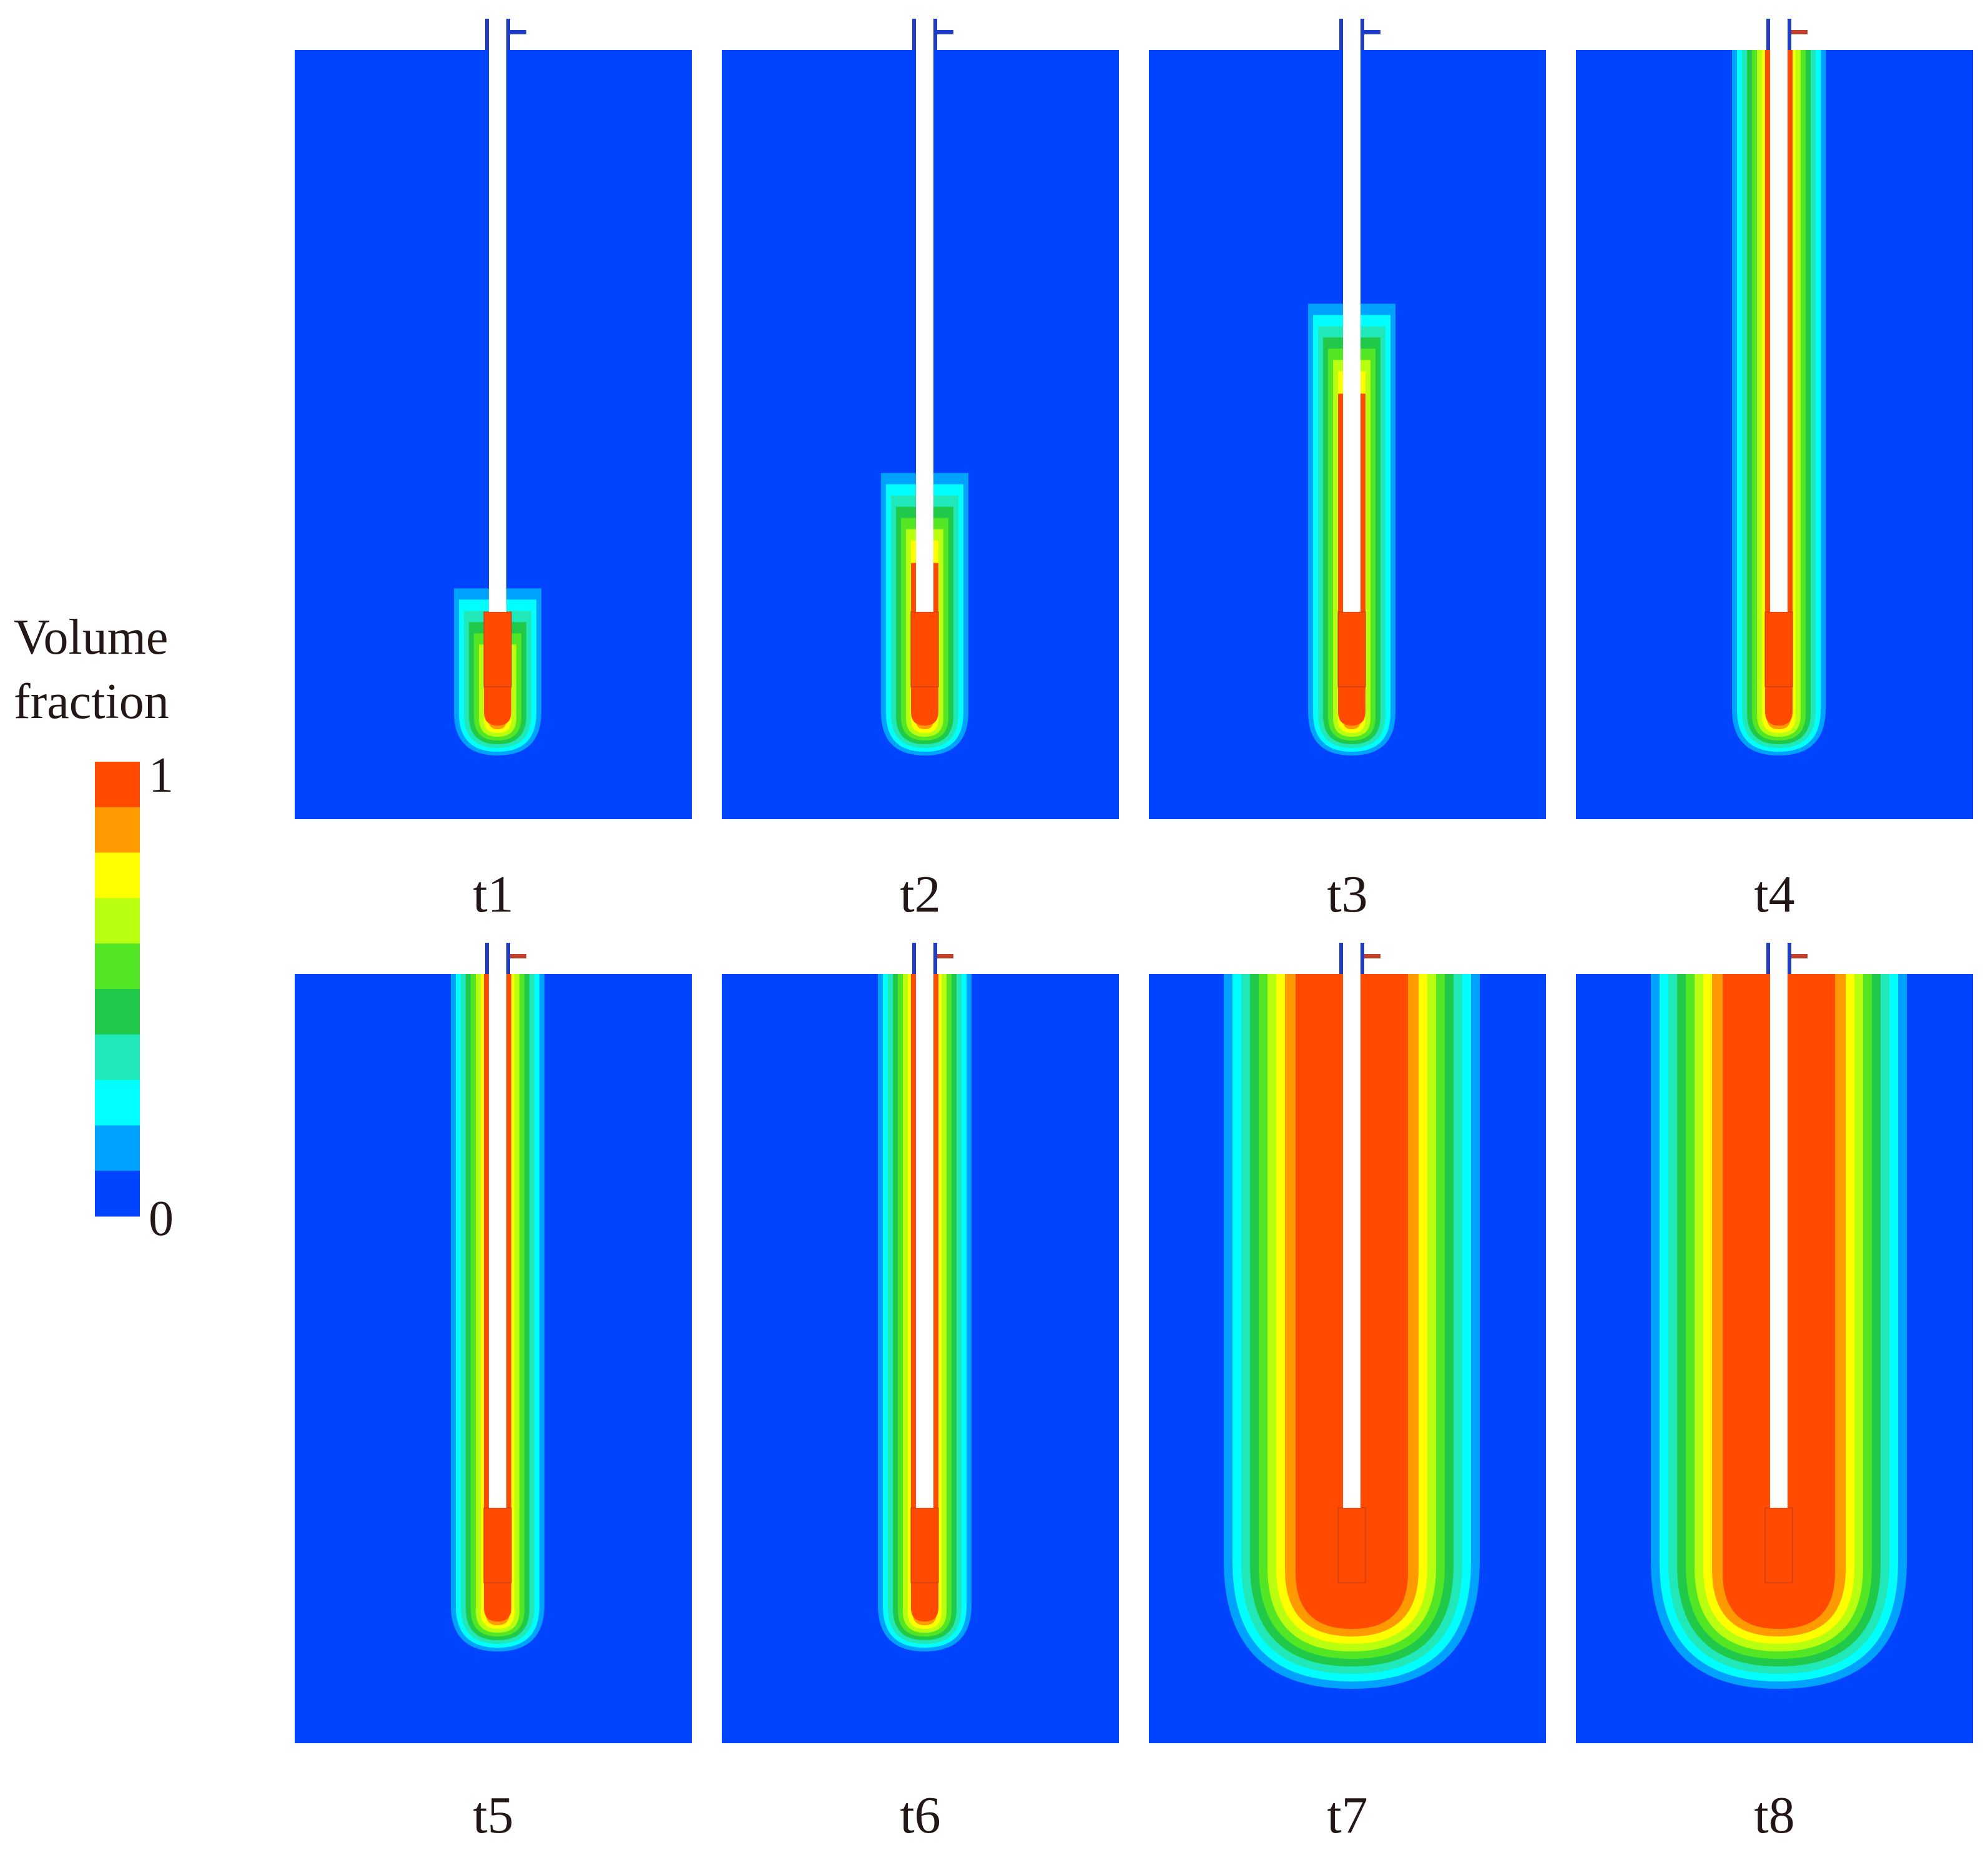 The height and width of the screenshot is (1850, 1988). What do you see at coordinates (91, 637) in the screenshot?
I see `legend-title-line1: Volume` at bounding box center [91, 637].